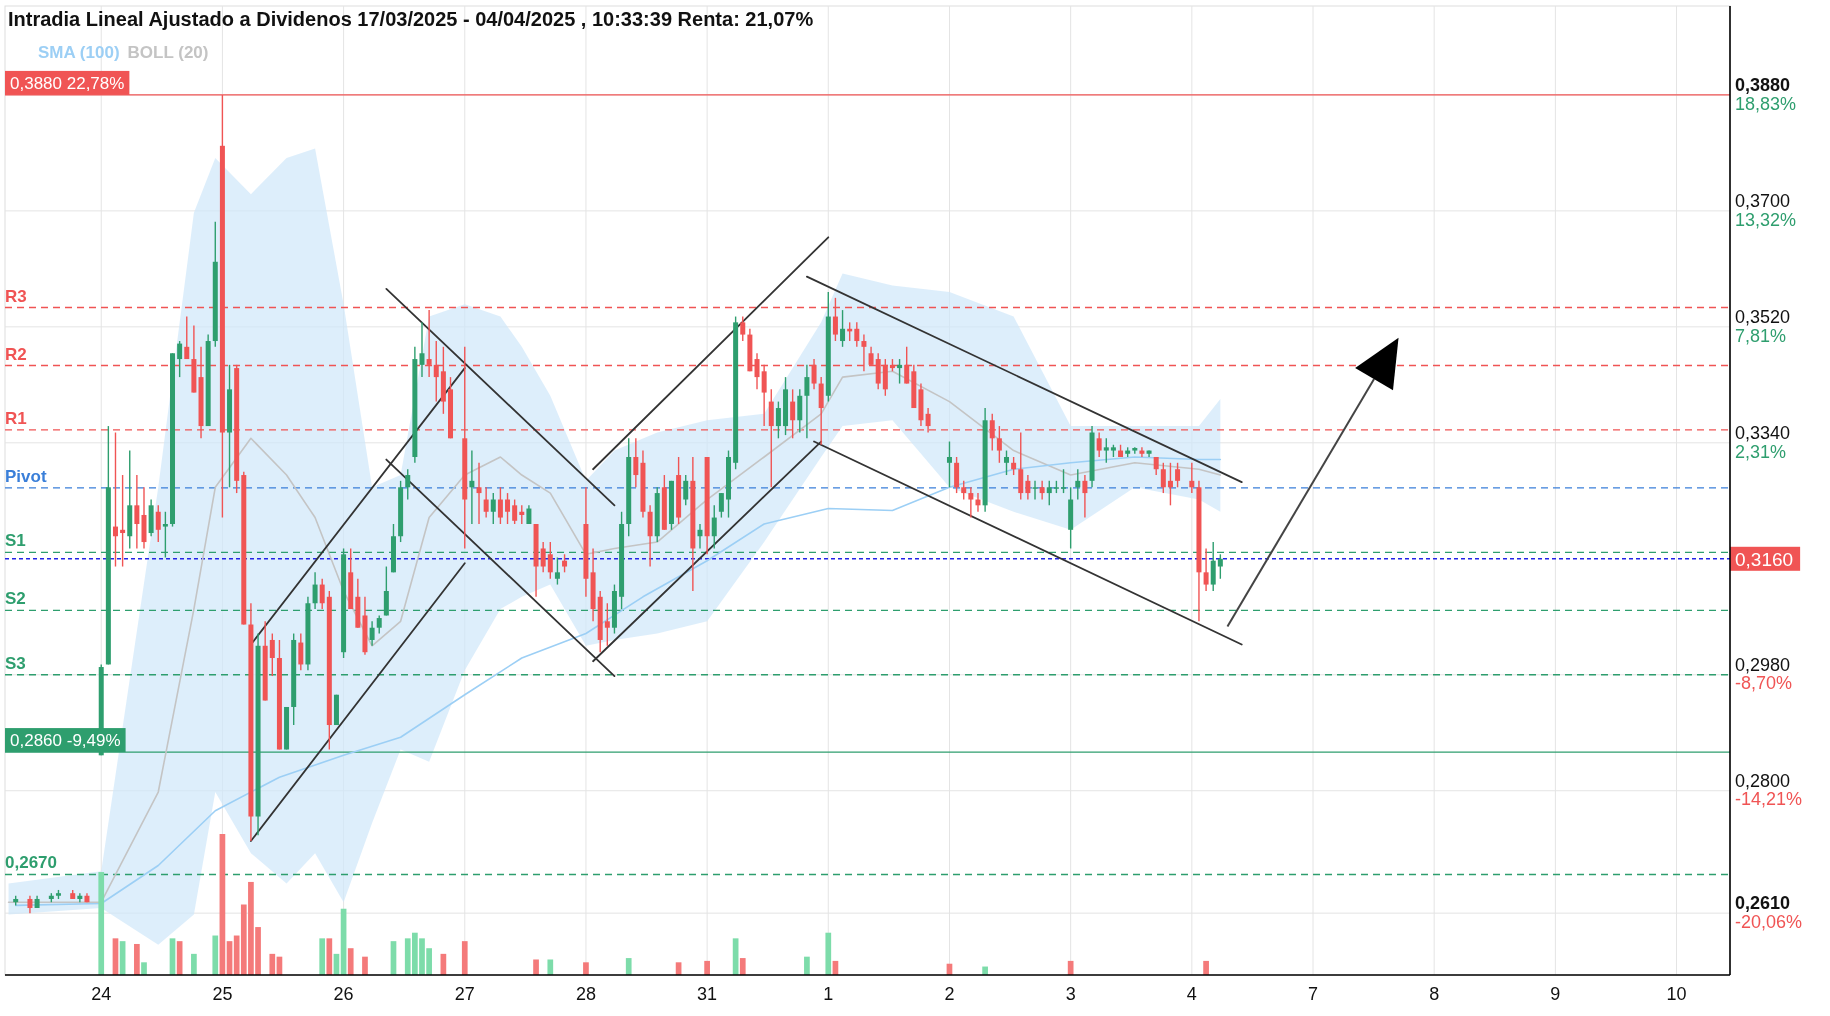 This screenshot has width=1830, height=1016. Describe the element at coordinates (16, 354) in the screenshot. I see `ref-line-label: R2` at that location.